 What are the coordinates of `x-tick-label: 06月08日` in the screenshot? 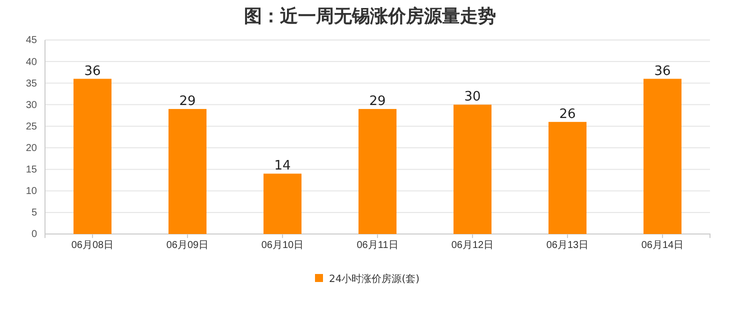 It's located at (92, 246).